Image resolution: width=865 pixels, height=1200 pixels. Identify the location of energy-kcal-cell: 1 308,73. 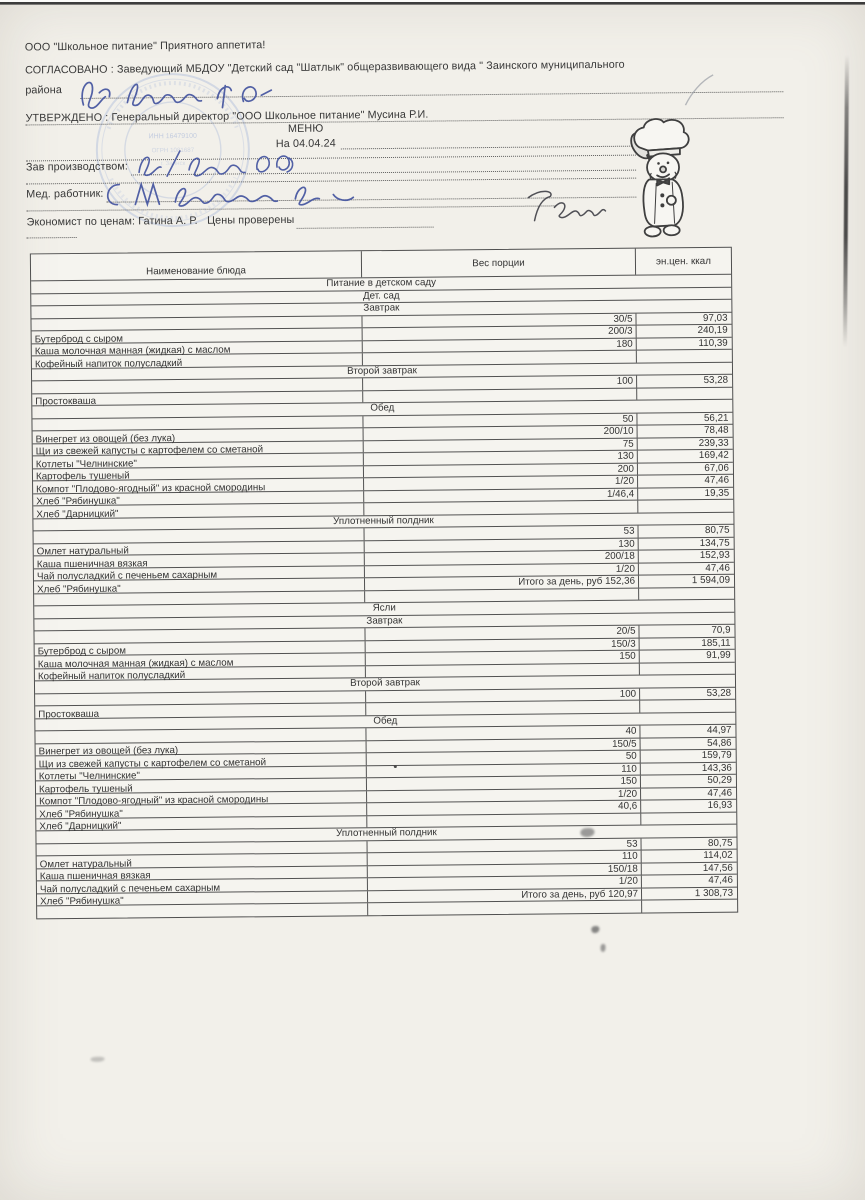
(689, 893).